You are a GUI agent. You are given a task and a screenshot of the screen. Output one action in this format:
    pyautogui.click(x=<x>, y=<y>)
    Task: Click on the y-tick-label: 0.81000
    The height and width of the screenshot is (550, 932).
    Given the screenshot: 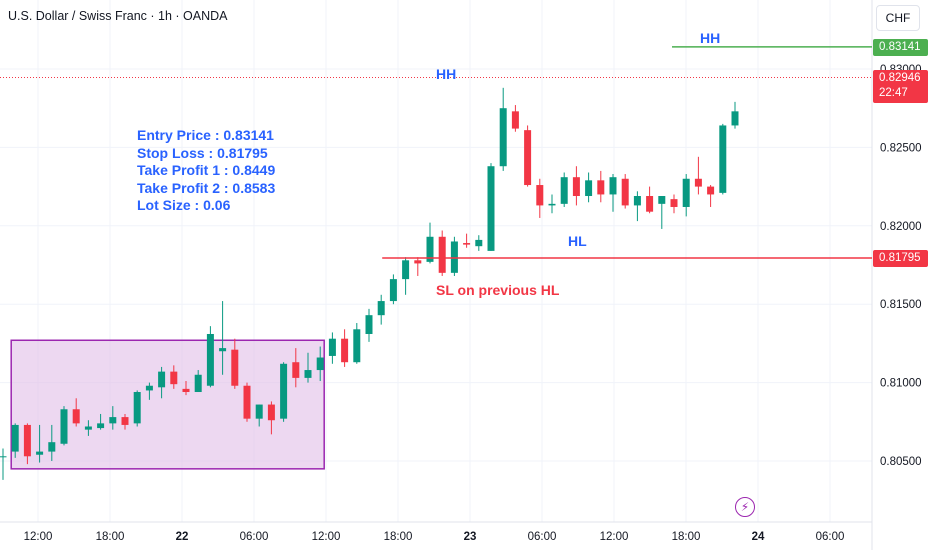 What is the action you would take?
    pyautogui.click(x=901, y=384)
    